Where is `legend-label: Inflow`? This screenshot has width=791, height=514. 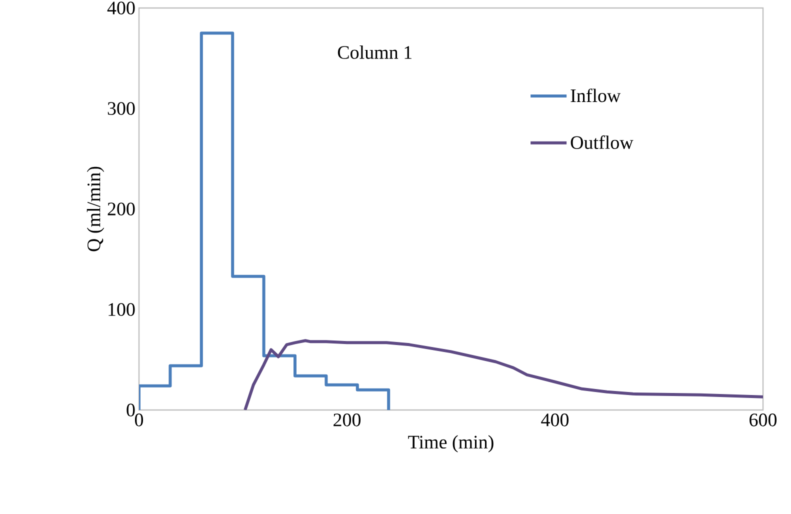 legend-label: Inflow is located at coordinates (595, 95).